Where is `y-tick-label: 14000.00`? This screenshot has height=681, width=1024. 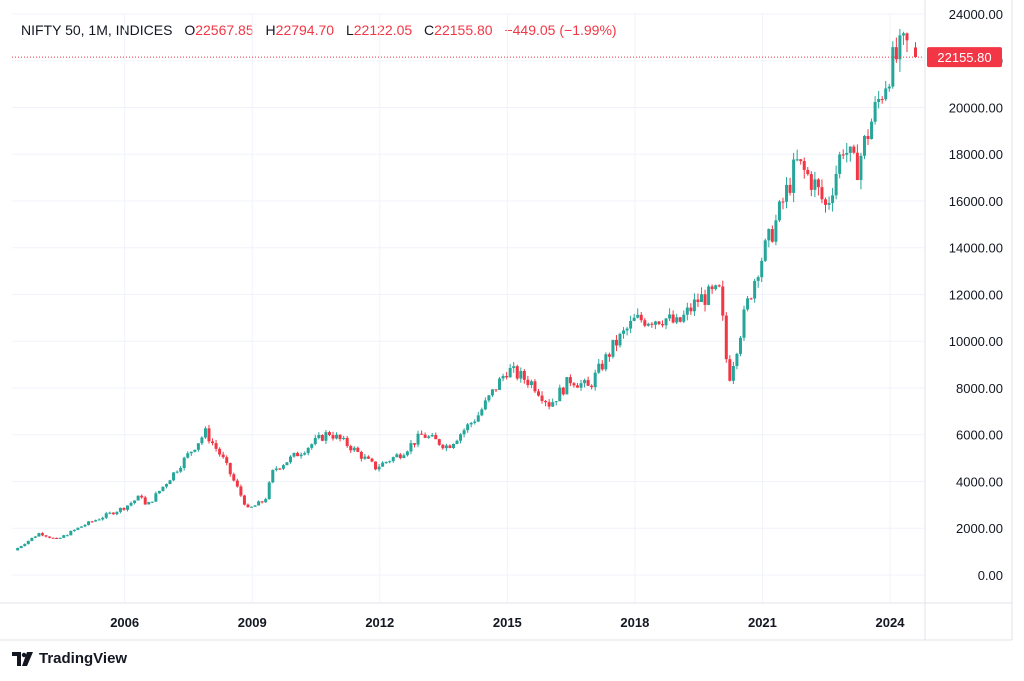
y-tick-label: 14000.00 is located at coordinates (976, 248).